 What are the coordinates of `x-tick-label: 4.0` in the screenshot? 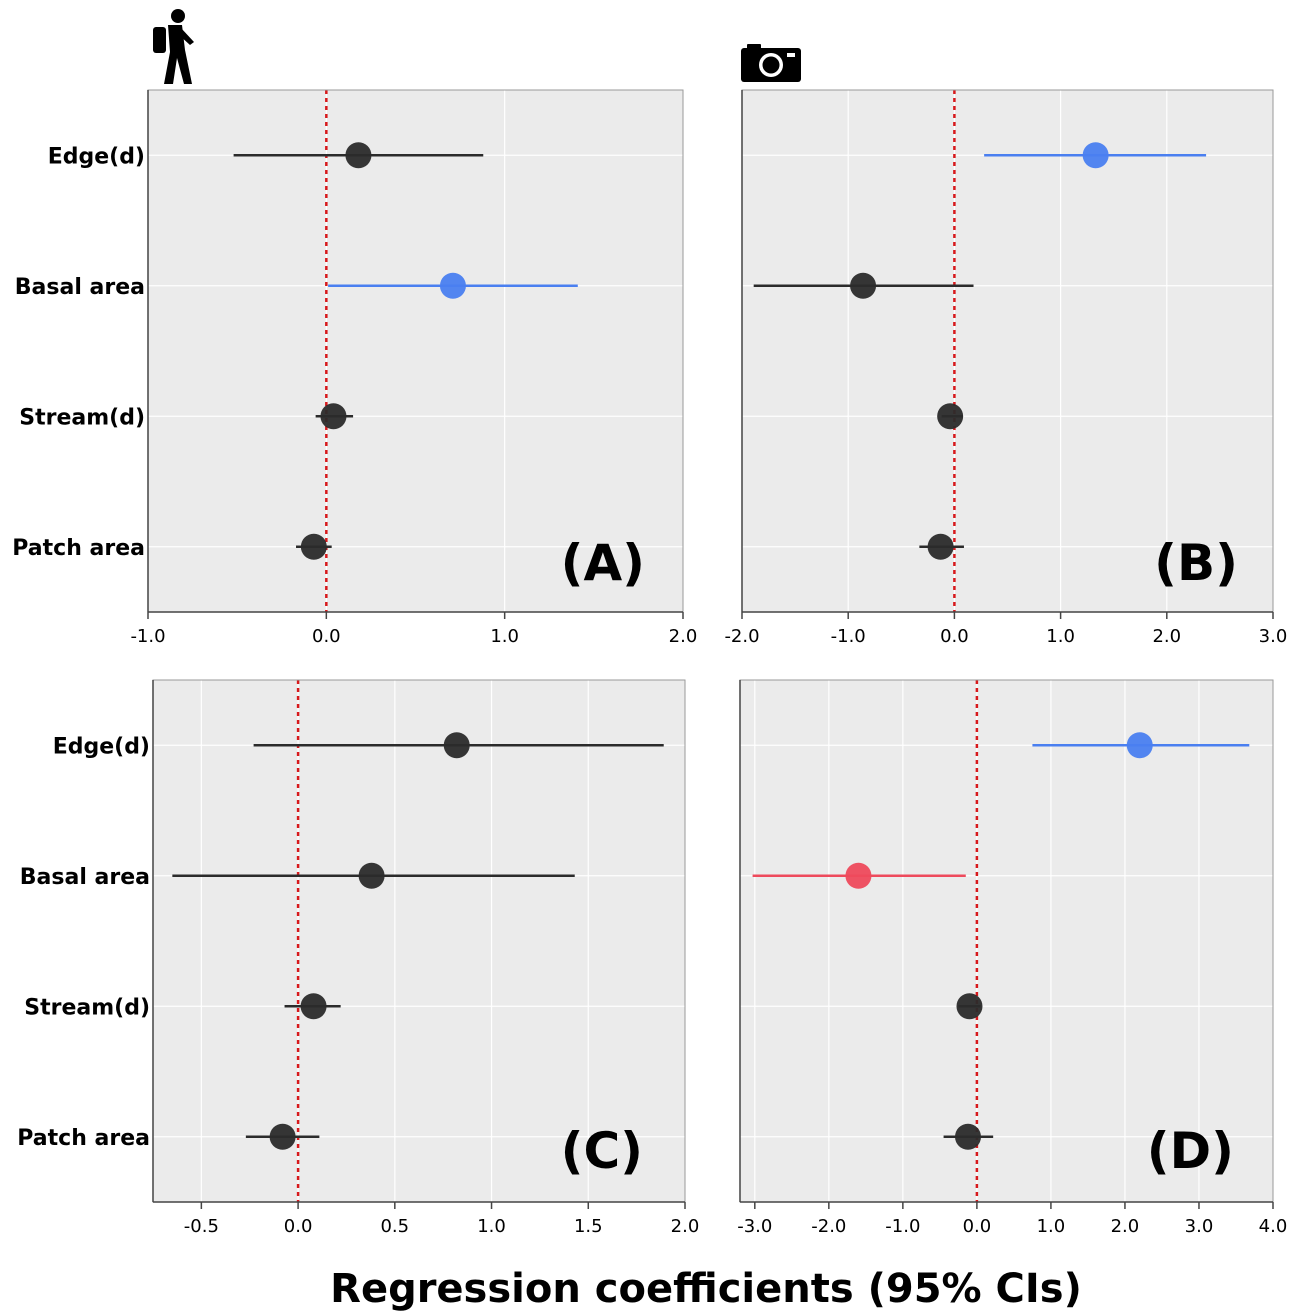 It's located at (1273, 1226).